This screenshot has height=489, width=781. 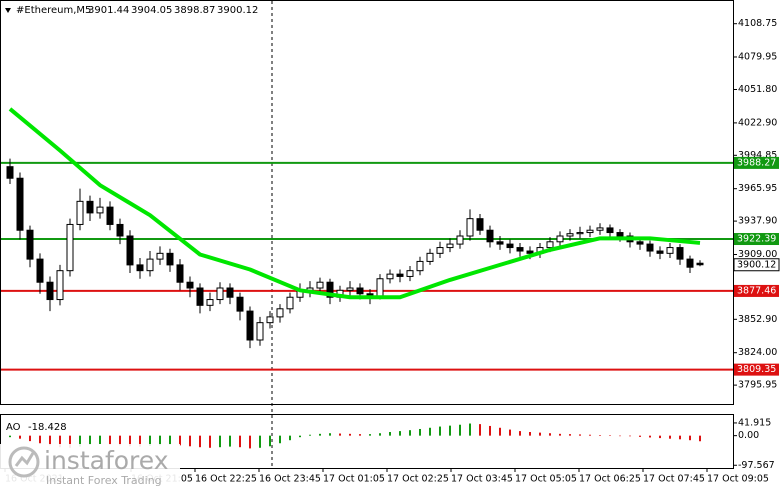 I want to click on level-label: 3922.39, so click(x=756, y=239).